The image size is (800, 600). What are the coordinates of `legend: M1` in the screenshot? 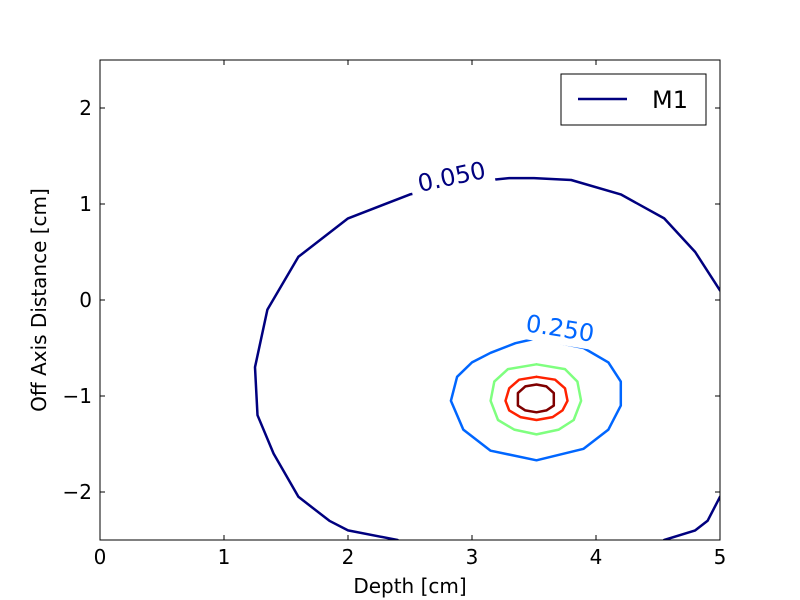 It's located at (633, 99).